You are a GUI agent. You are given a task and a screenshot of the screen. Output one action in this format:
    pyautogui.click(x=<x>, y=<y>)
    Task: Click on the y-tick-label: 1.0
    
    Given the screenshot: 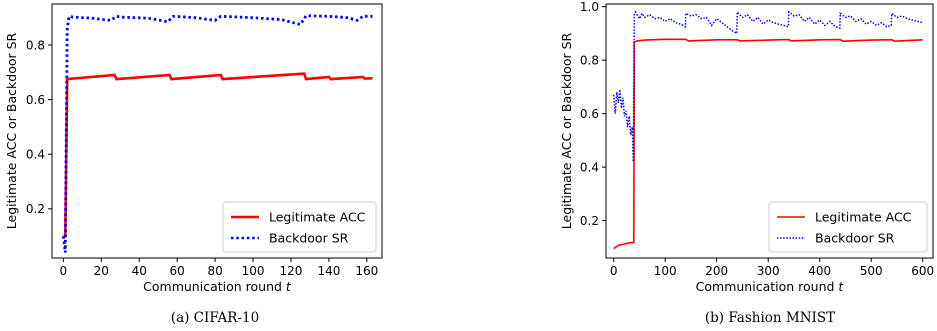 What is the action you would take?
    pyautogui.click(x=589, y=7)
    